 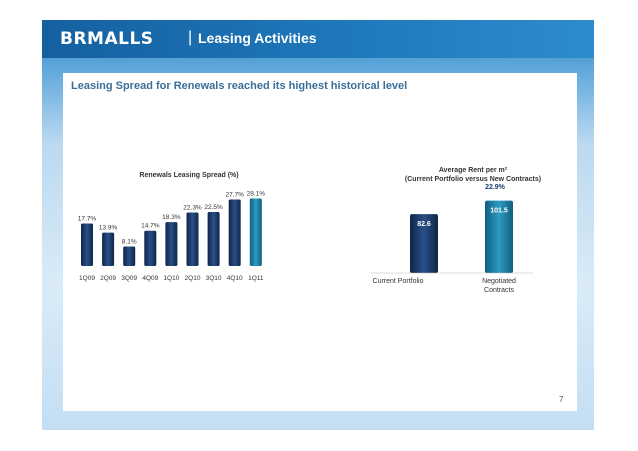 What do you see at coordinates (192, 207) in the screenshot?
I see `data-label: 22.3%` at bounding box center [192, 207].